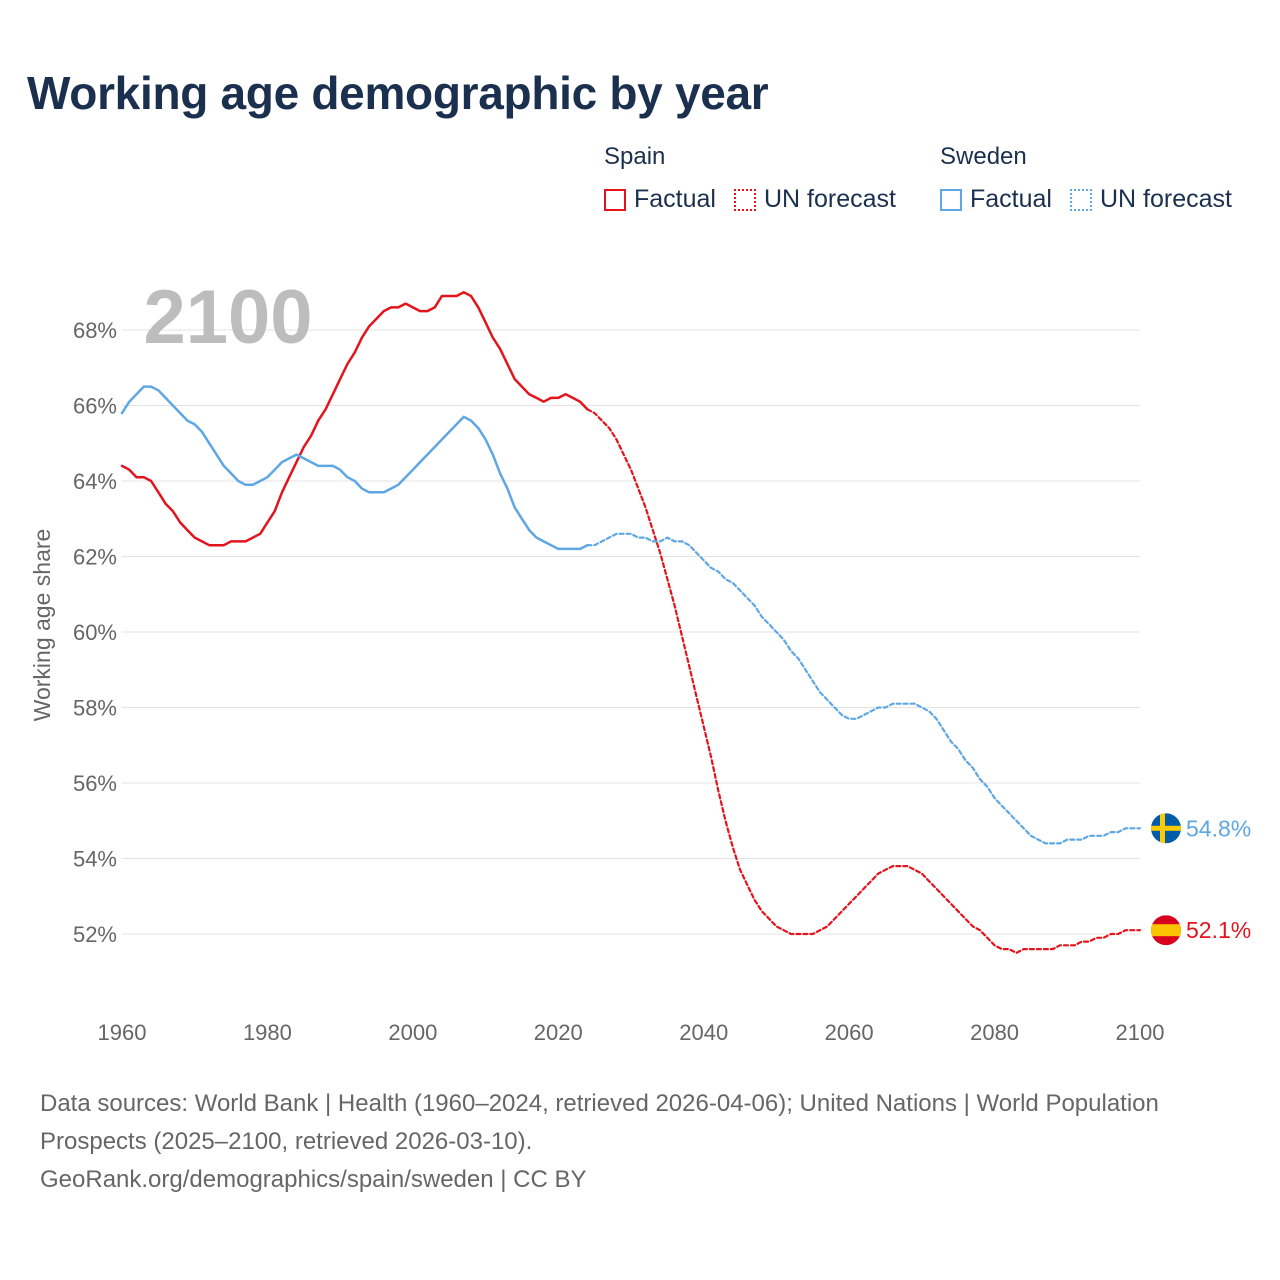  Describe the element at coordinates (1080, 199) in the screenshot. I see `legend-swatch-sweden-forecast` at that location.